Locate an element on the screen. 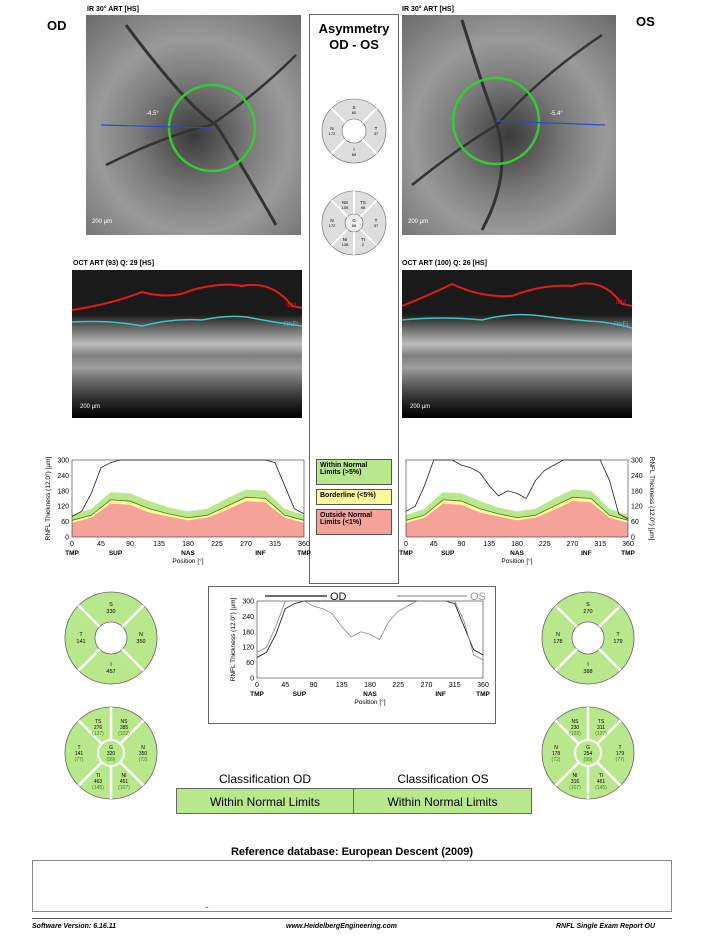 The width and height of the screenshot is (702, 936). oct-os-scale: 200 µm is located at coordinates (420, 407).